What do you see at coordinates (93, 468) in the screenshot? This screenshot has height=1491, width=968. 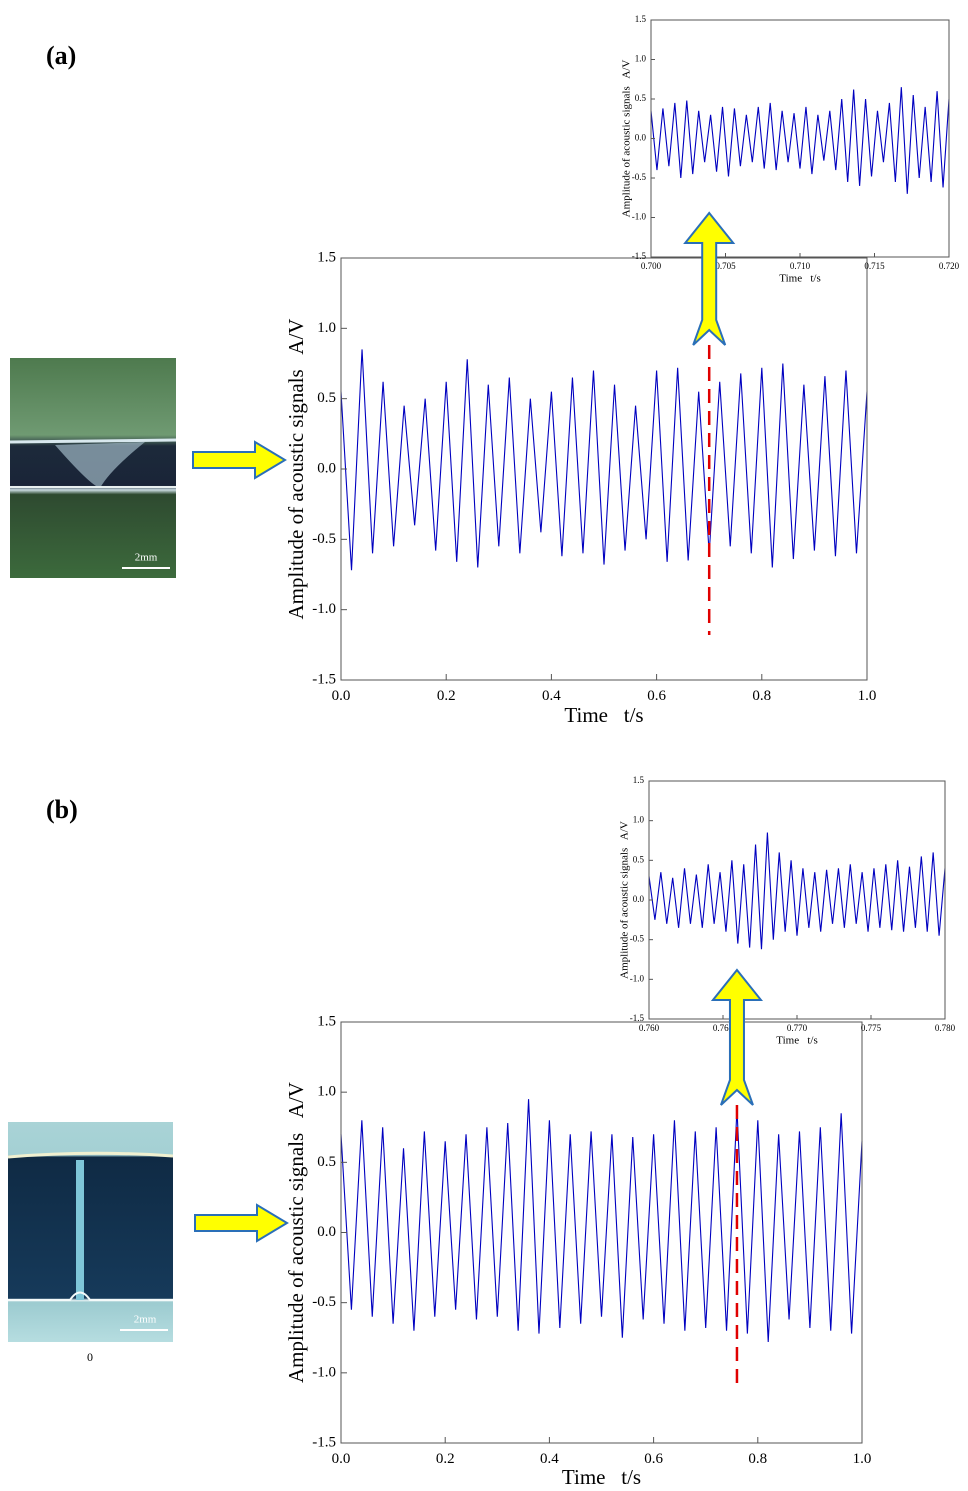 I see `photo-a: 2mm` at bounding box center [93, 468].